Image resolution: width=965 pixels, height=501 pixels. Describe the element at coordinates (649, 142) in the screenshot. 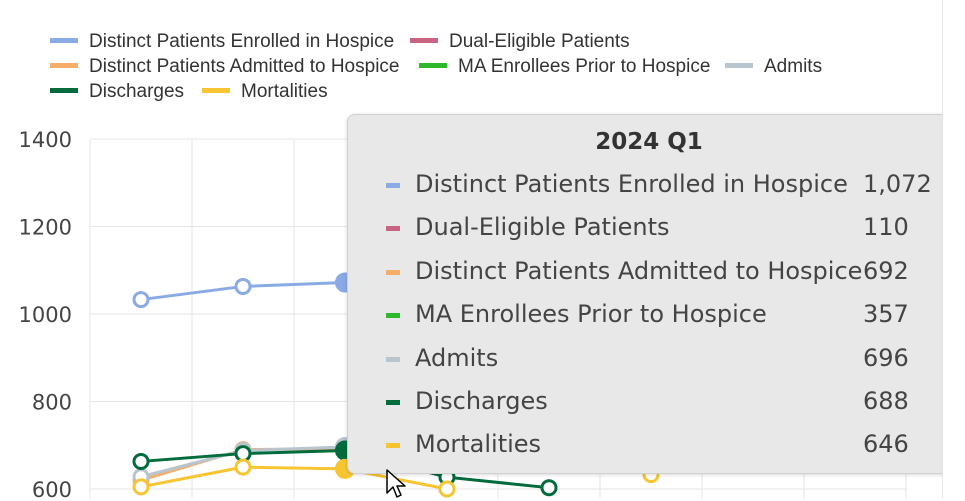

I see `tooltip-title: 2024 Q1` at that location.